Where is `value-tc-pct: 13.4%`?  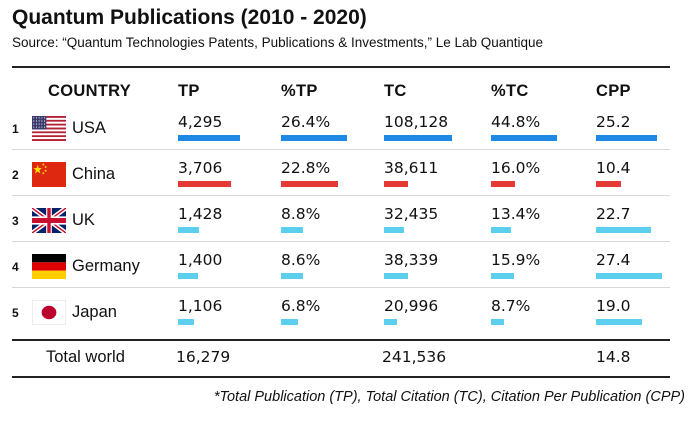 value-tc-pct: 13.4% is located at coordinates (516, 214).